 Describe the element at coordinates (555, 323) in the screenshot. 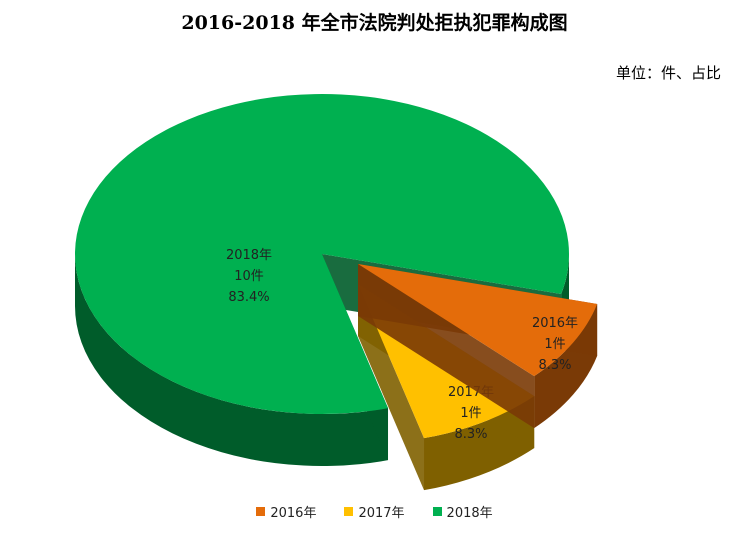

I see `slice-label-2016-year: 2016年` at that location.